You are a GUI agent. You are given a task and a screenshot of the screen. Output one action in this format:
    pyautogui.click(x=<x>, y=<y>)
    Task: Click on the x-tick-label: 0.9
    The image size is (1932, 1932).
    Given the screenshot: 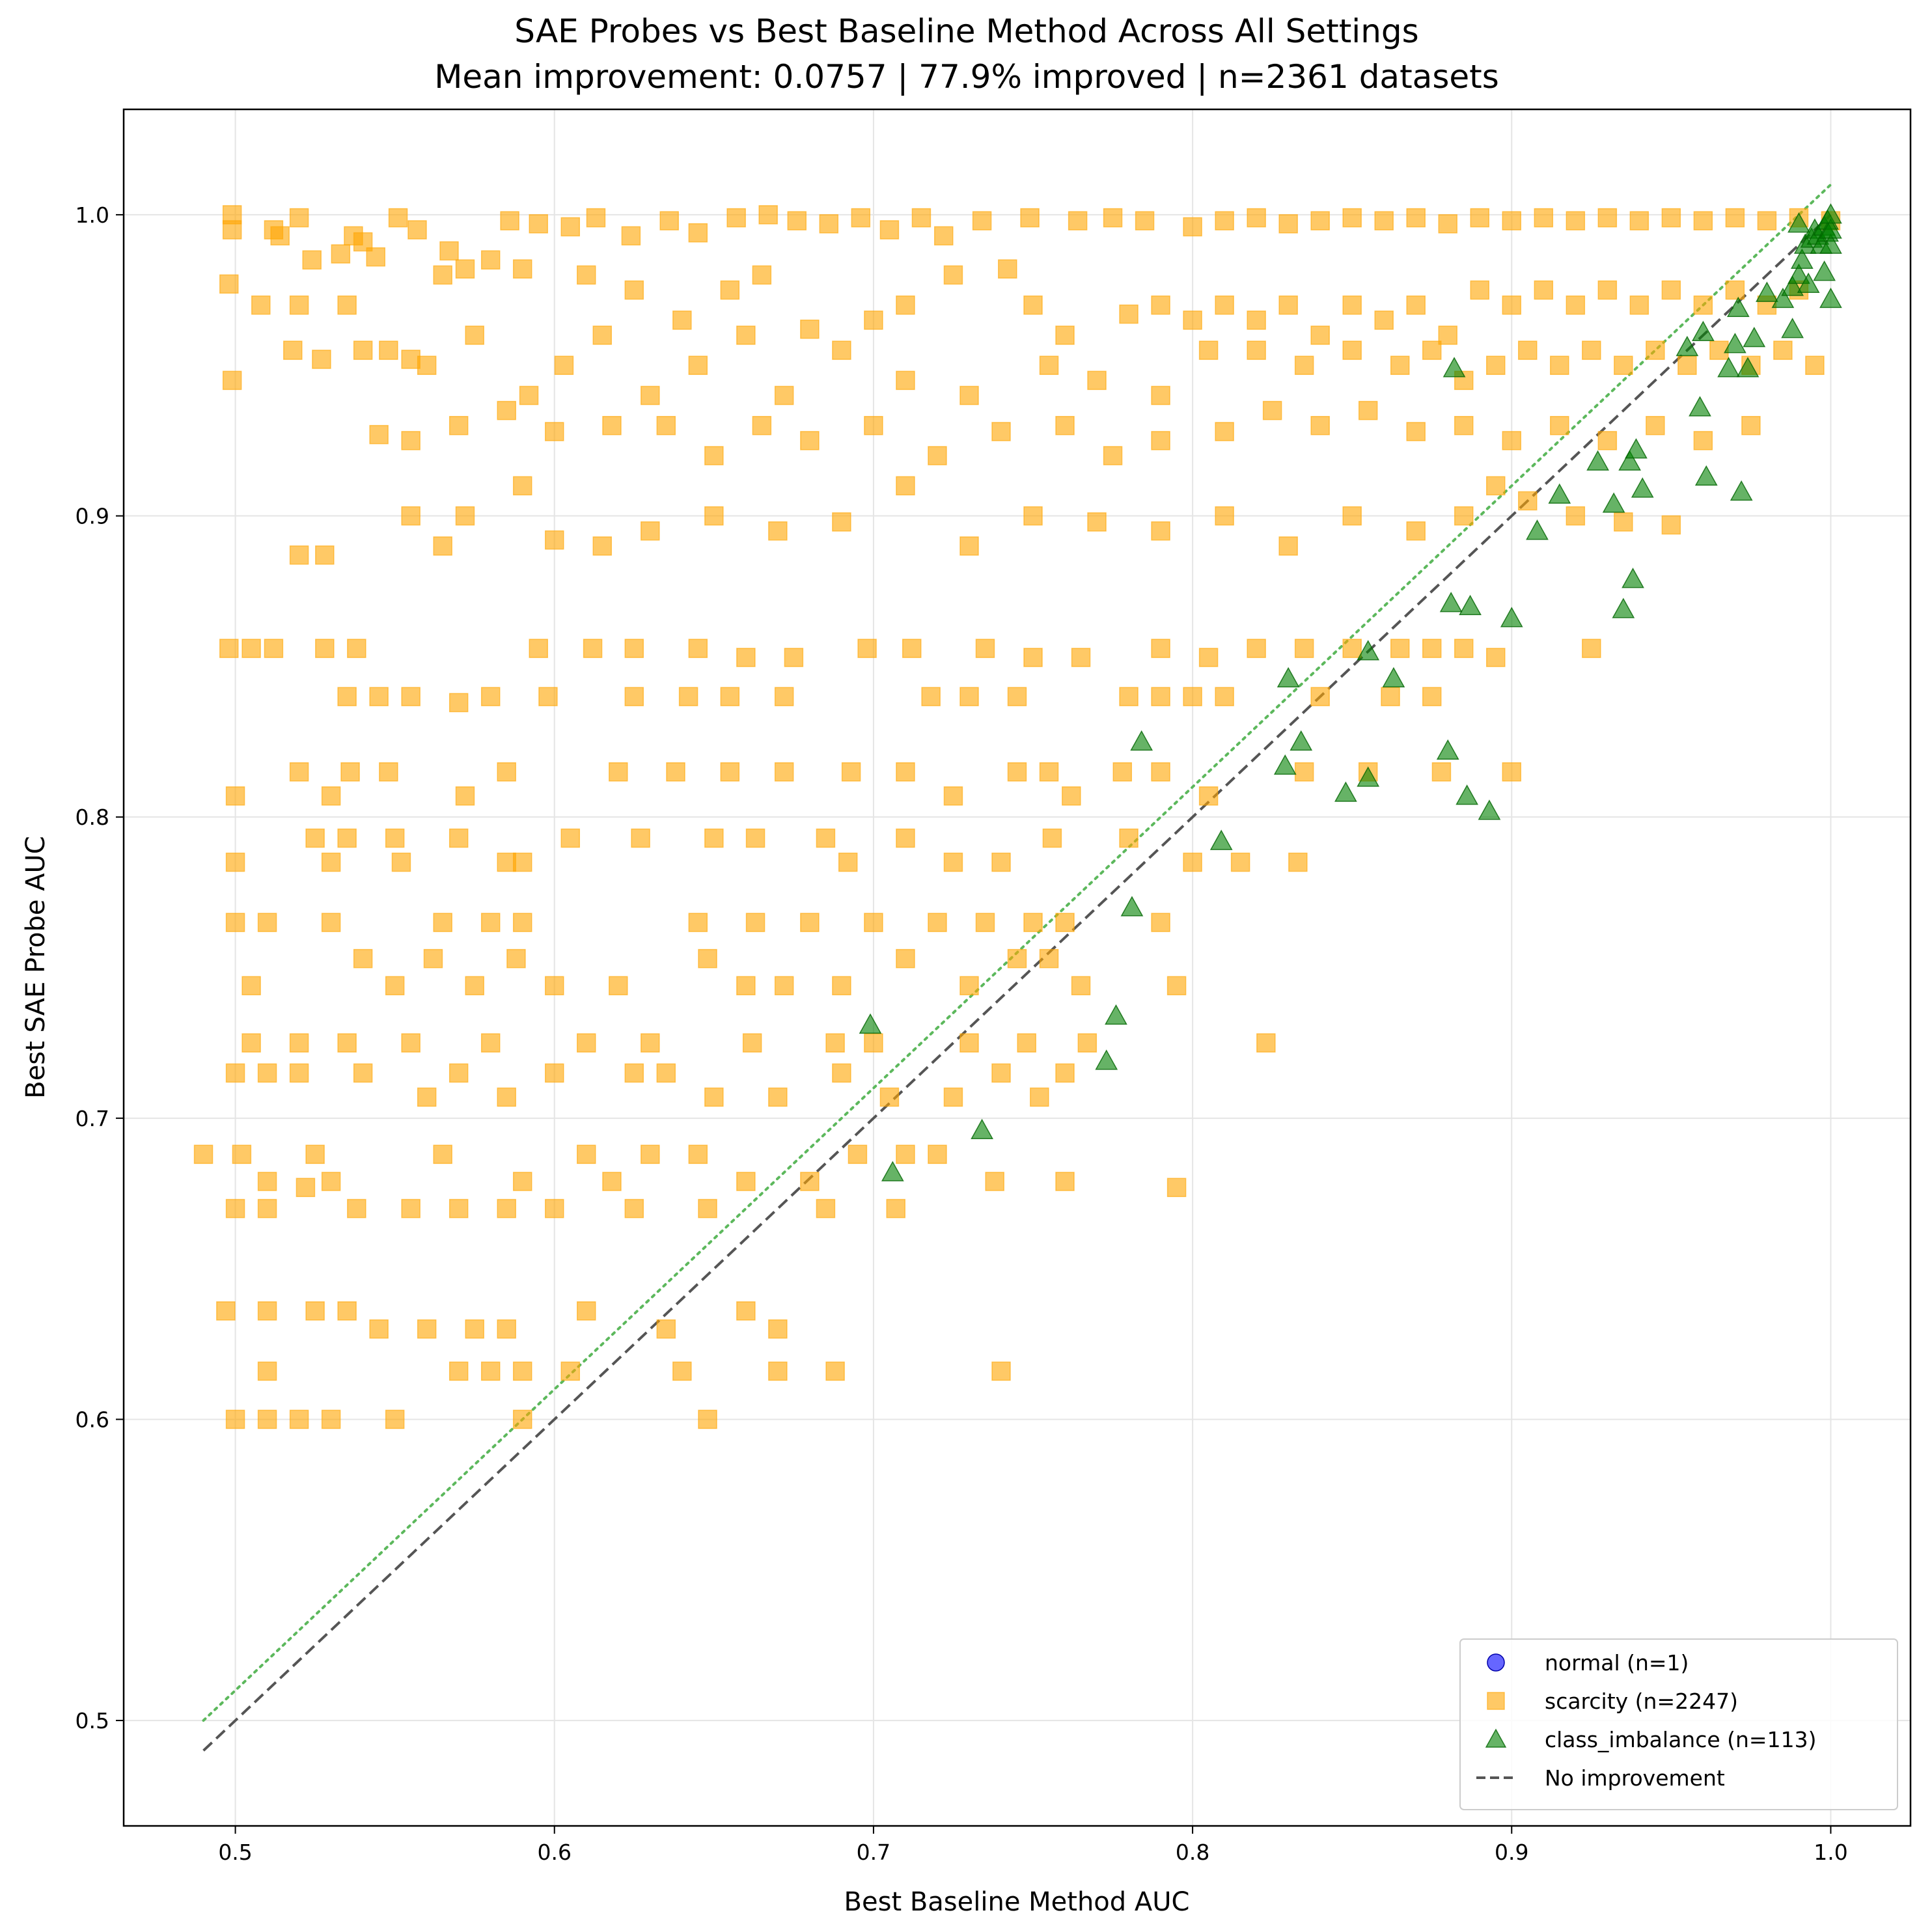 What is the action you would take?
    pyautogui.click(x=1511, y=1852)
    